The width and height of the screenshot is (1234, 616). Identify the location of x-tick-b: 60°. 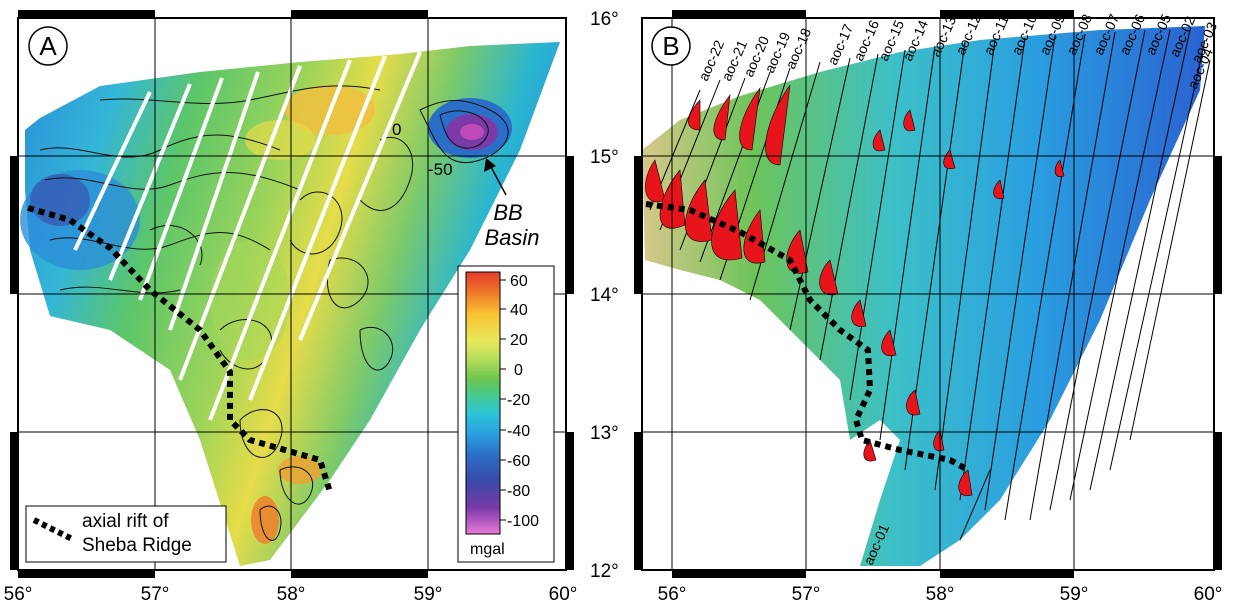
(1208, 594).